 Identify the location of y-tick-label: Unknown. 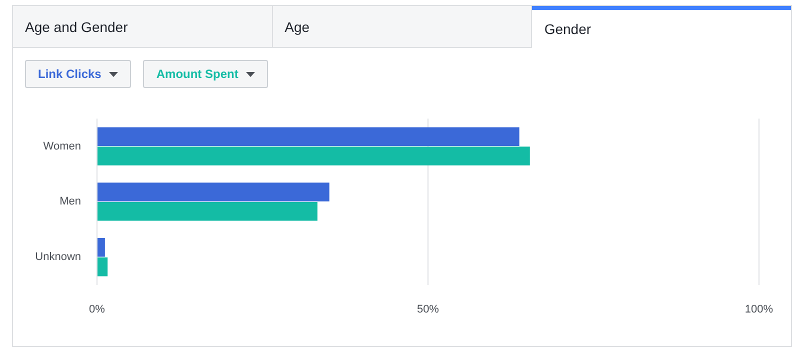
(58, 257).